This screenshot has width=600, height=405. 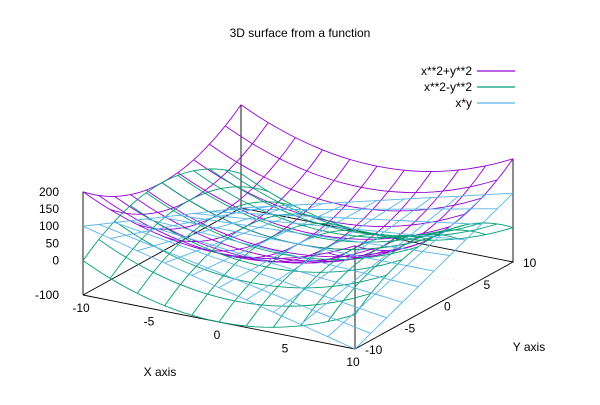 I want to click on x-tick-label: 0, so click(x=217, y=335).